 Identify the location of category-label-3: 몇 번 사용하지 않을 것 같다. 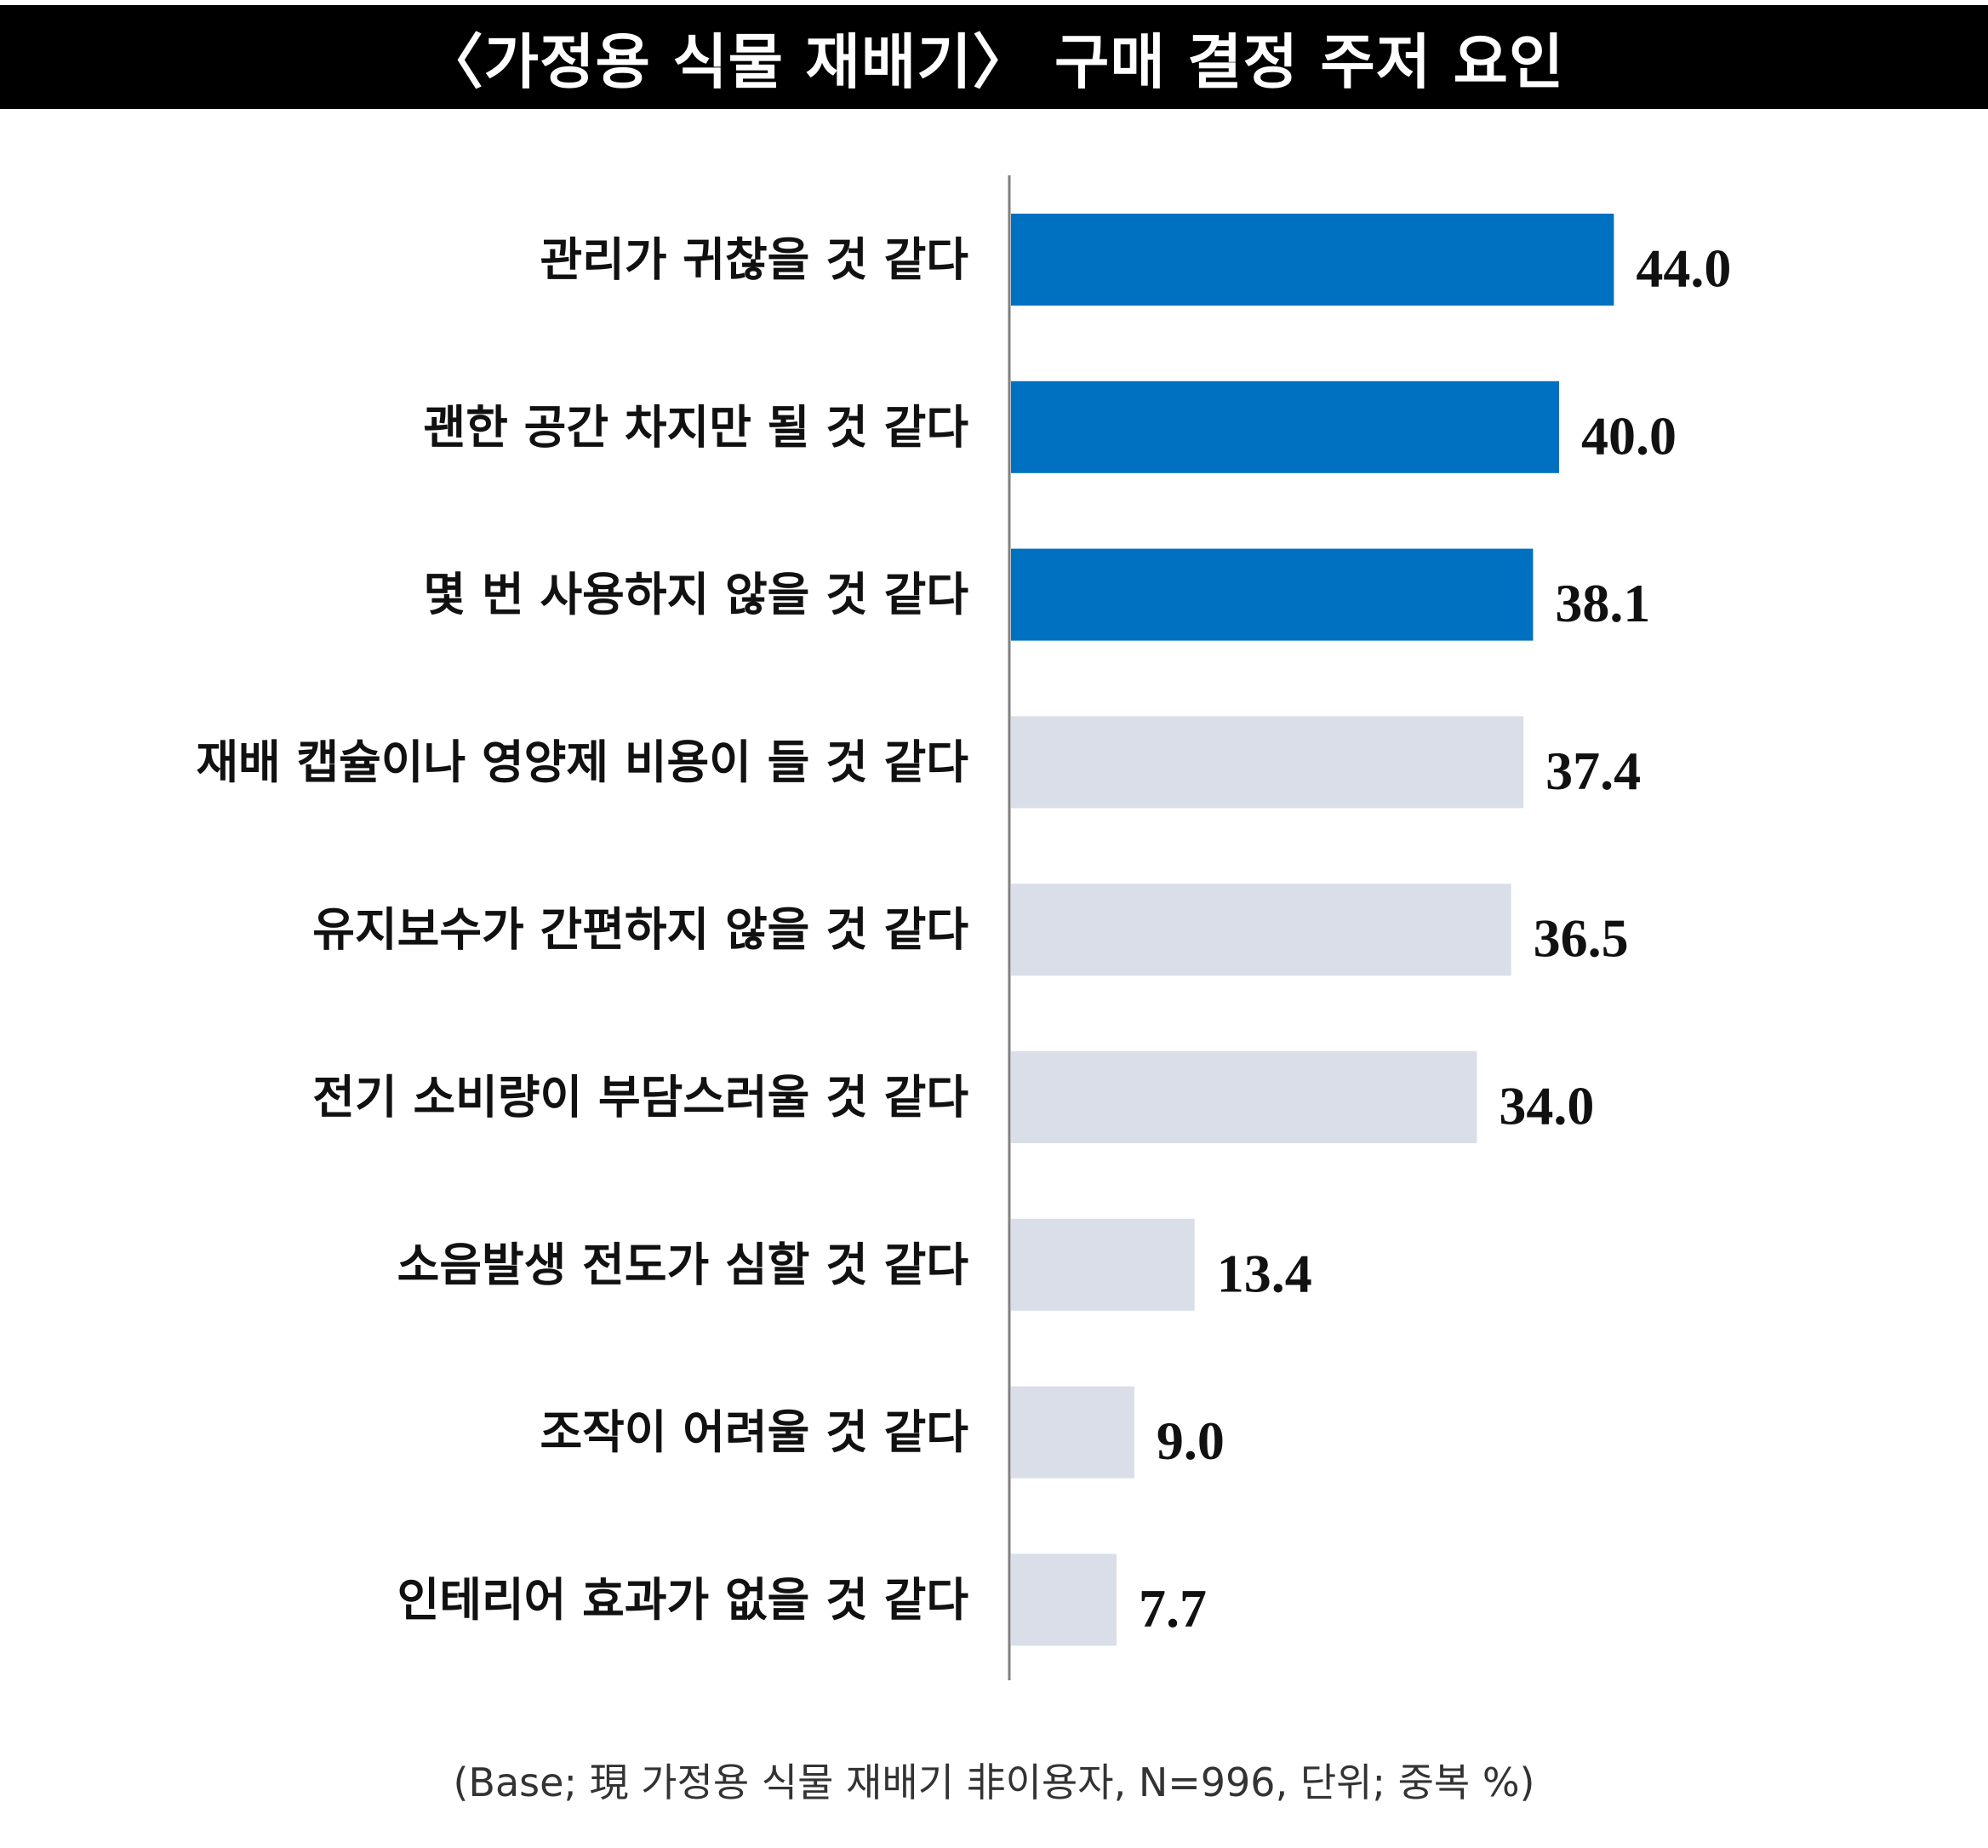
(696, 594).